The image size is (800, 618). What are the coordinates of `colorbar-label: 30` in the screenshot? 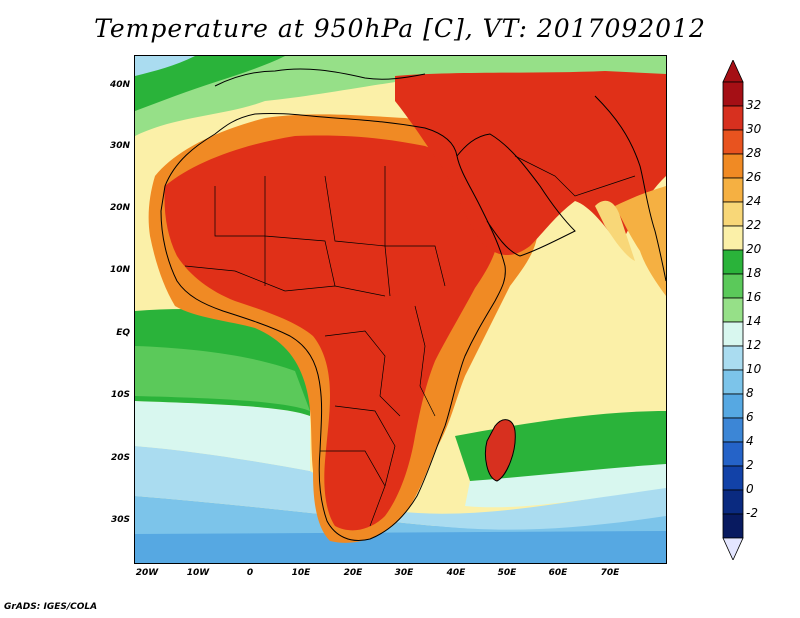 It's located at (754, 129).